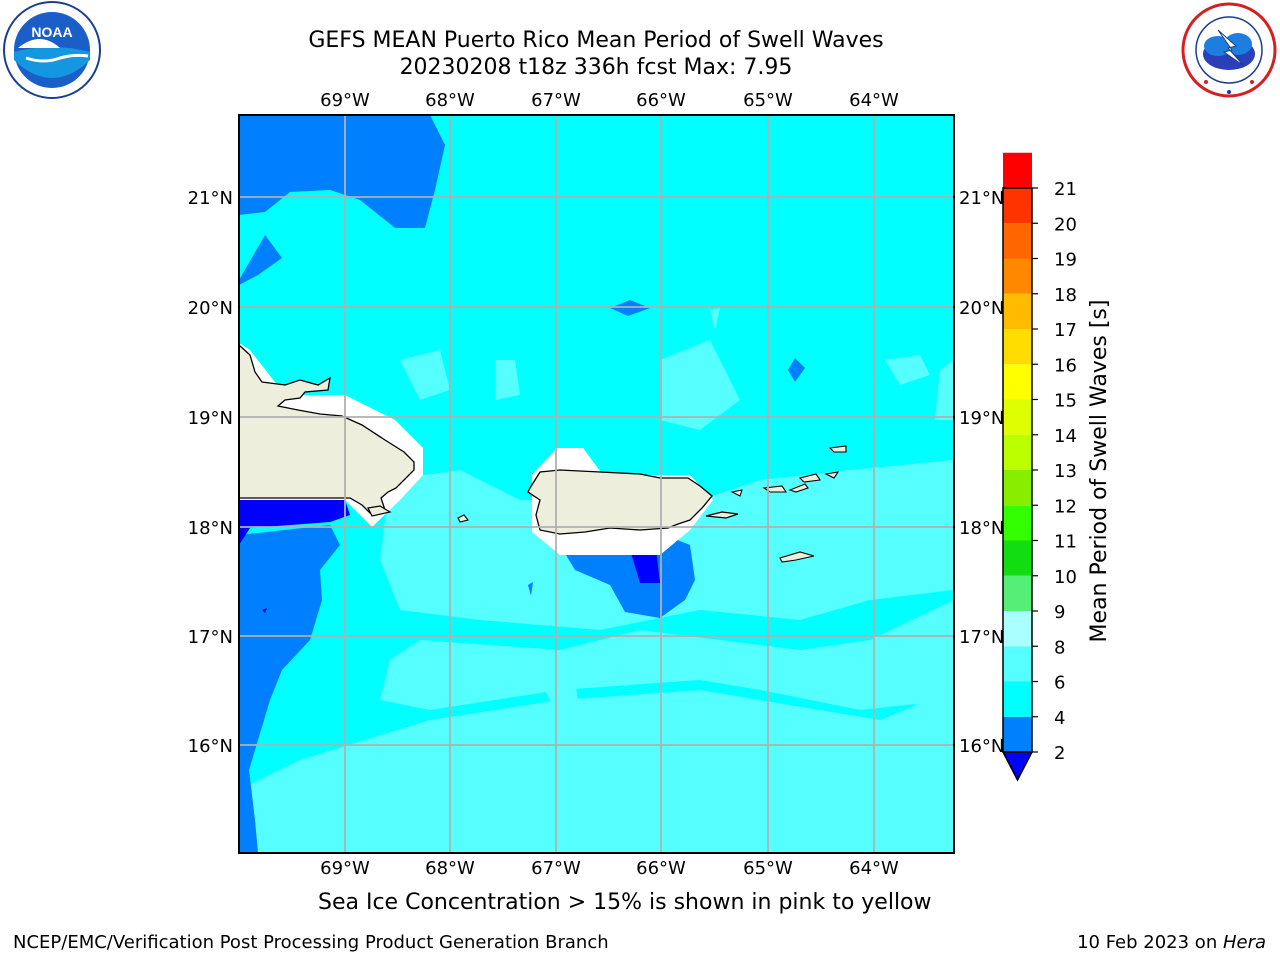 Image resolution: width=1280 pixels, height=960 pixels. I want to click on colorbar-tick-label: 17, so click(1065, 330).